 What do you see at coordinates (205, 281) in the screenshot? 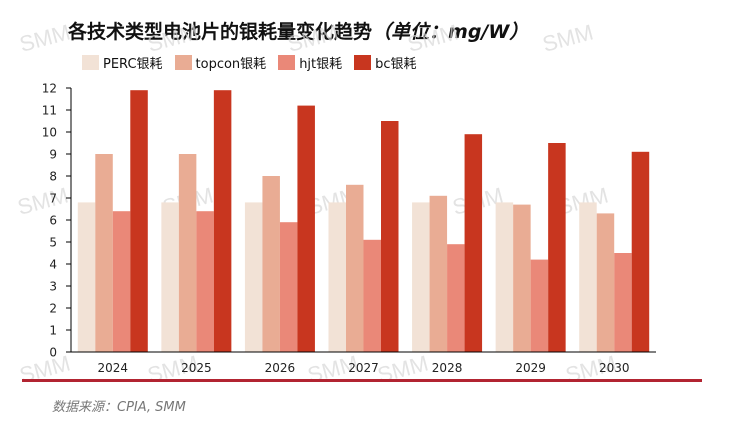
I see `bar-hjt银耗-2025` at bounding box center [205, 281].